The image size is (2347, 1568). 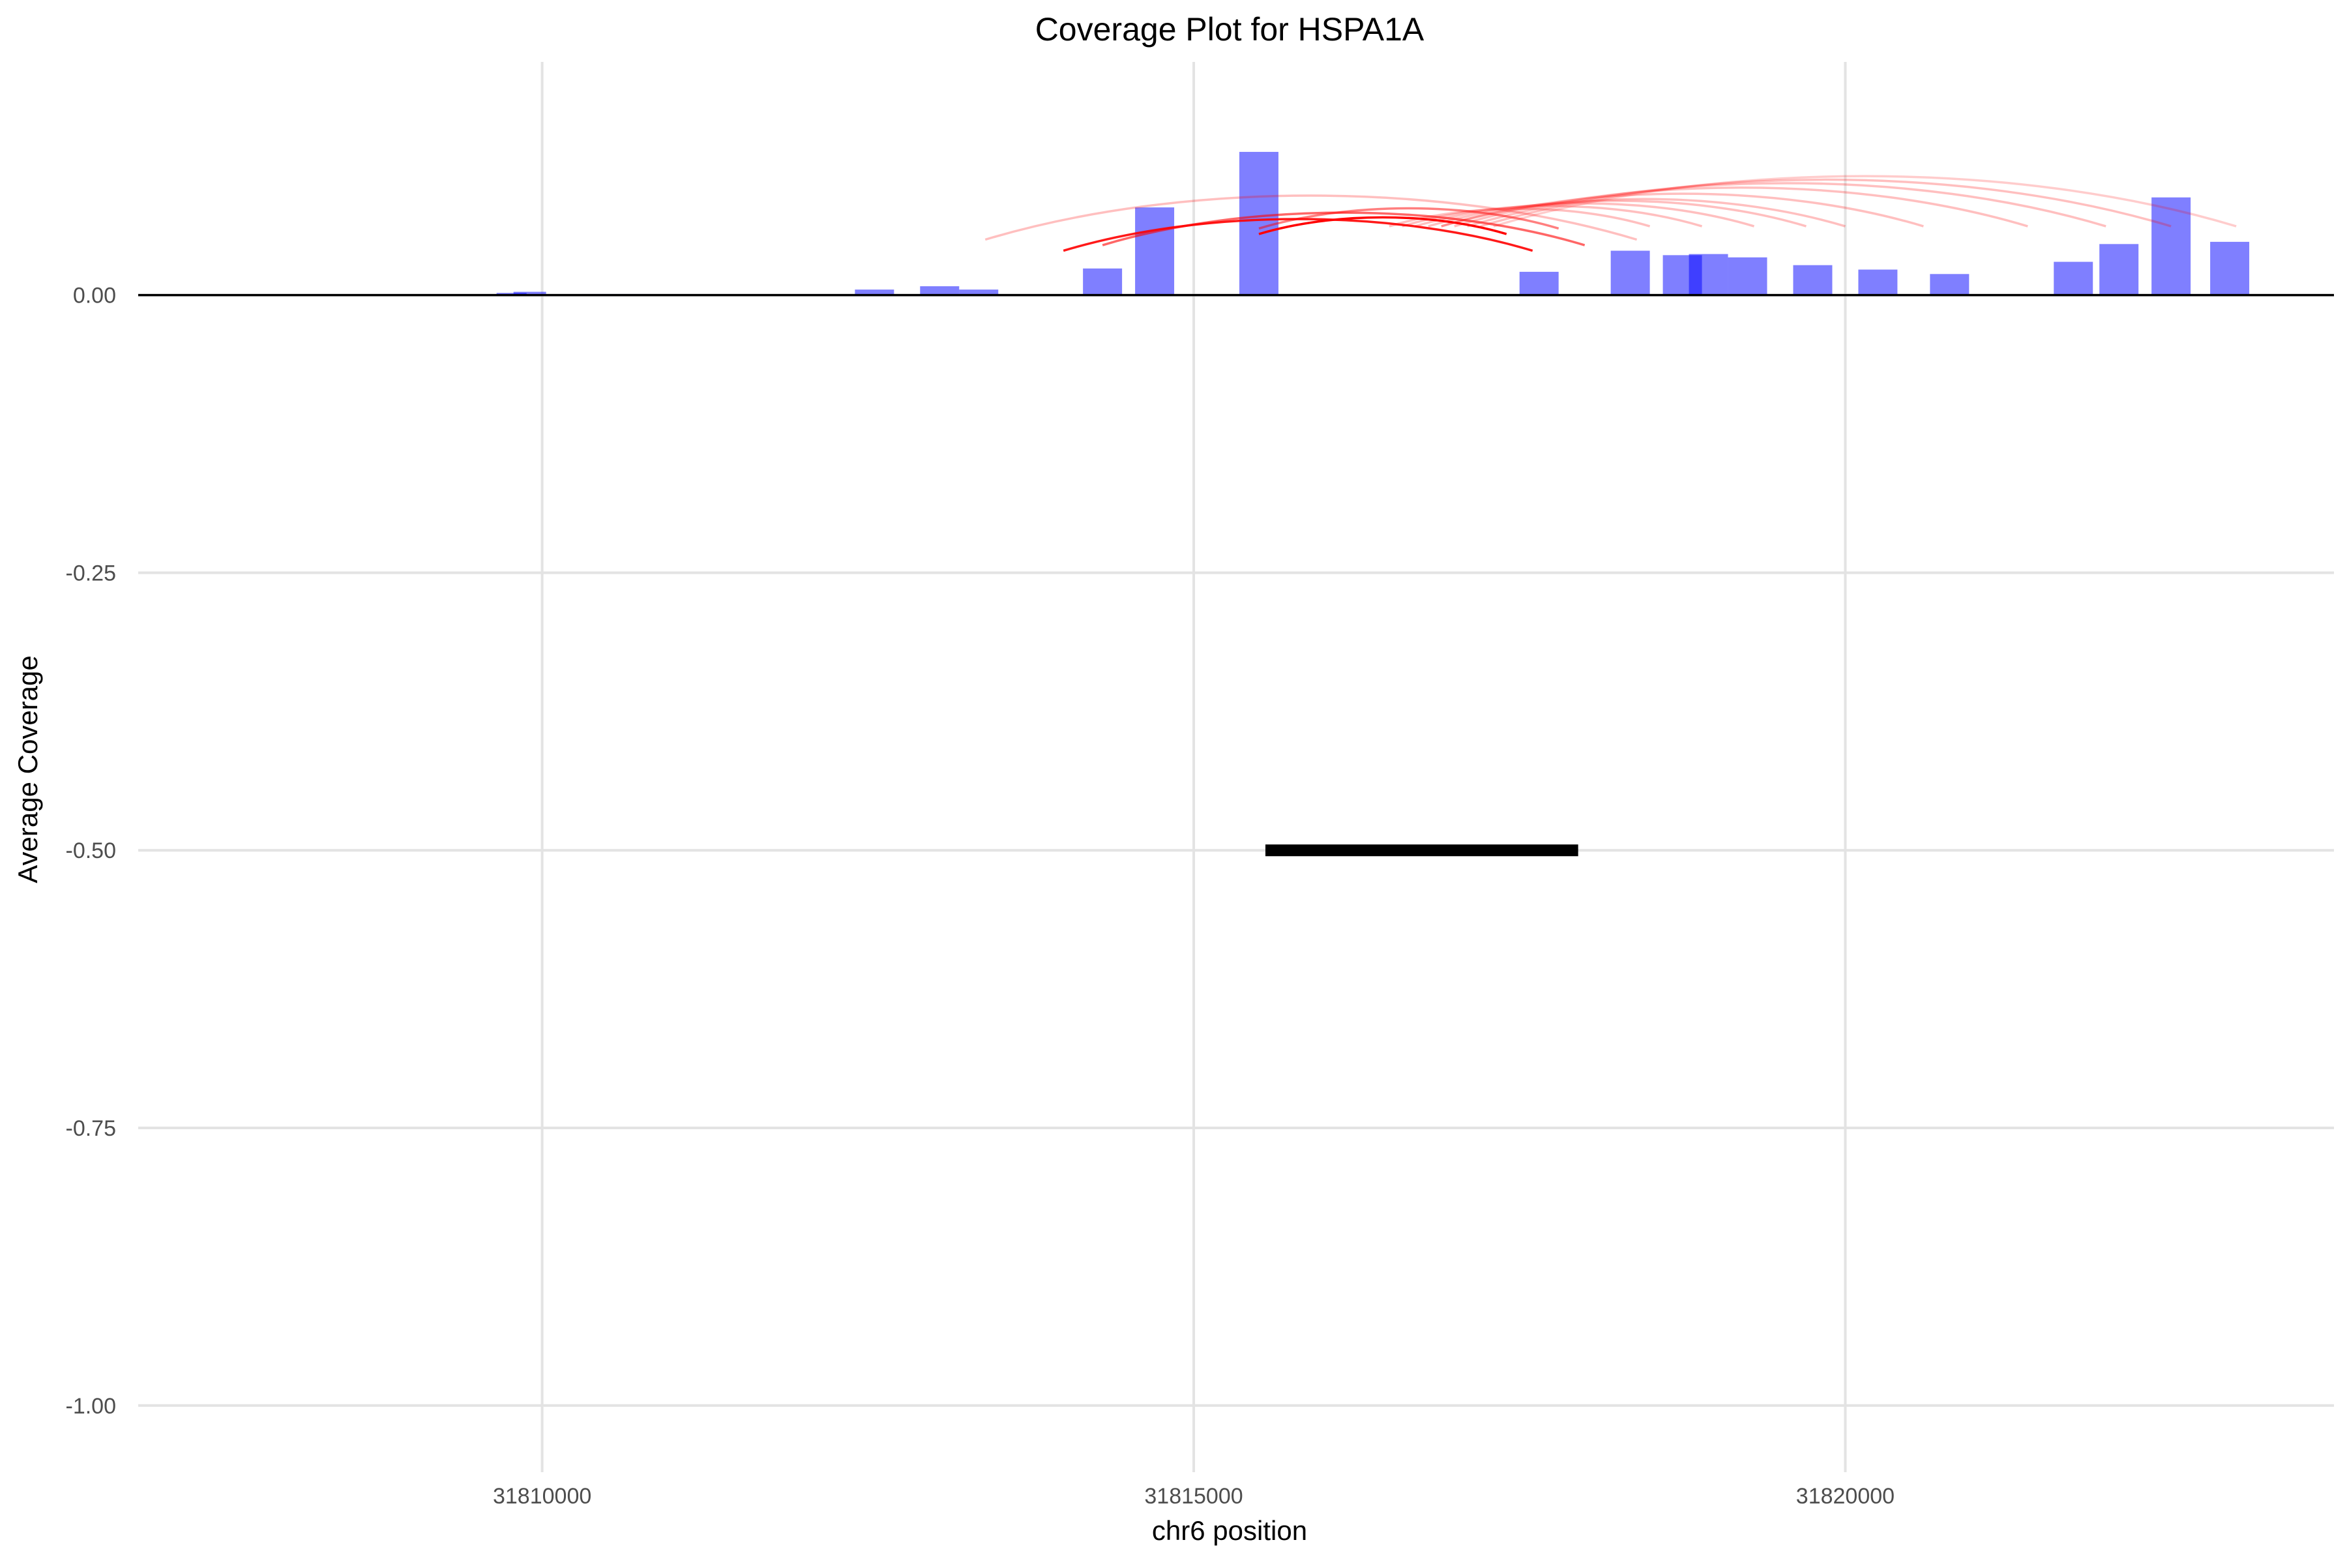 What do you see at coordinates (91, 851) in the screenshot?
I see `y-tick-label: -0.50` at bounding box center [91, 851].